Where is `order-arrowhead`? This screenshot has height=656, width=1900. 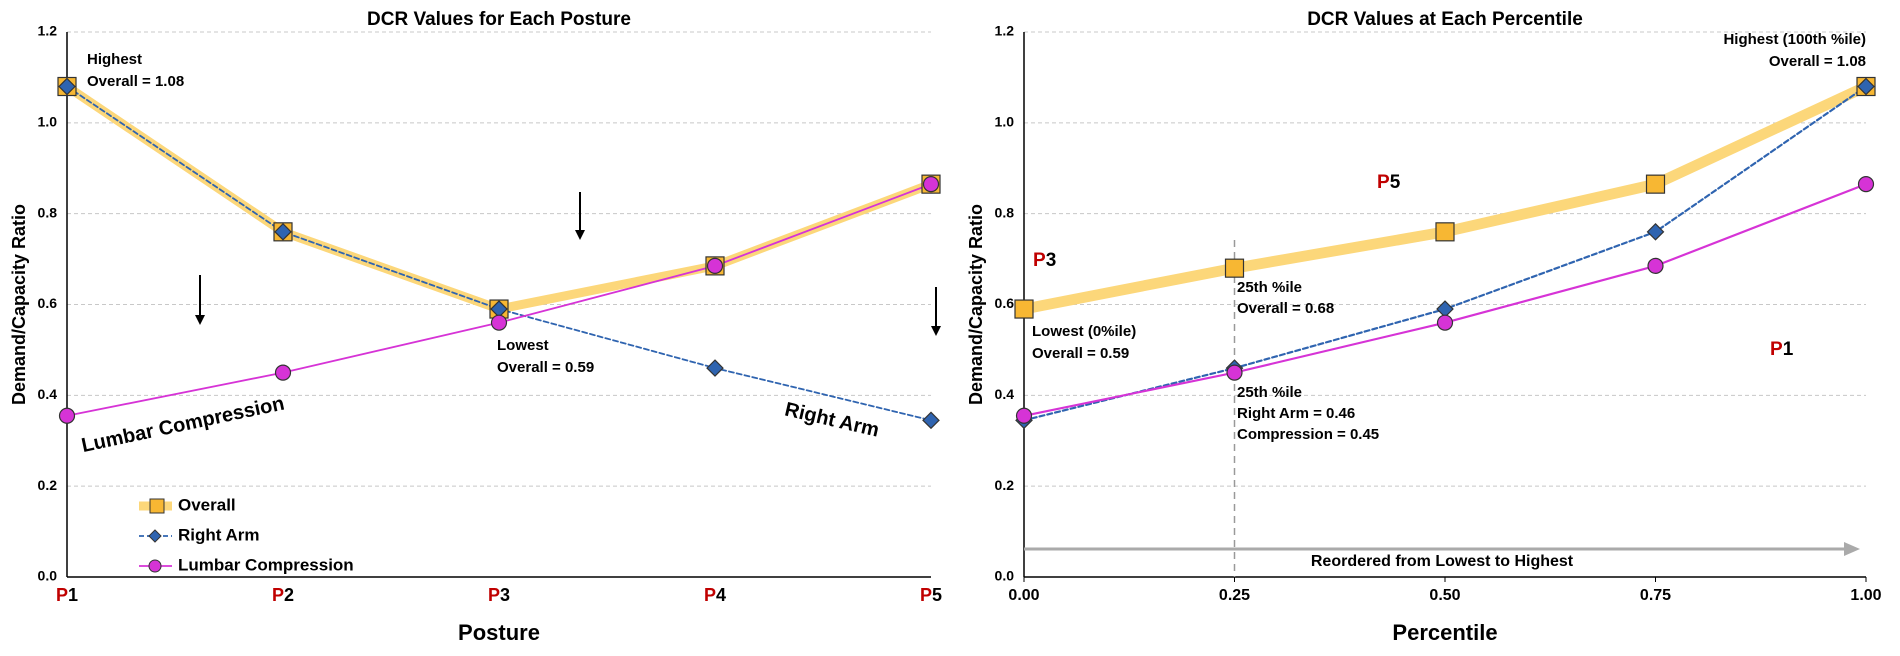 order-arrowhead is located at coordinates (1852, 549).